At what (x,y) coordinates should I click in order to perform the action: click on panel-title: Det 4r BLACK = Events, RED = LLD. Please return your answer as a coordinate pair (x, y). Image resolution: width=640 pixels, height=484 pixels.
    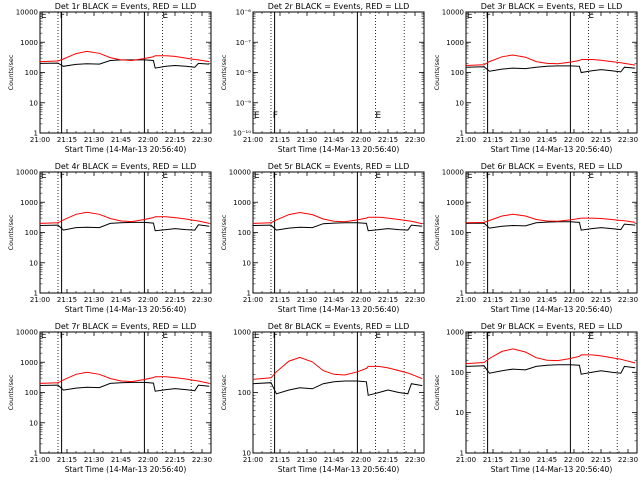
    Looking at the image, I should click on (126, 166).